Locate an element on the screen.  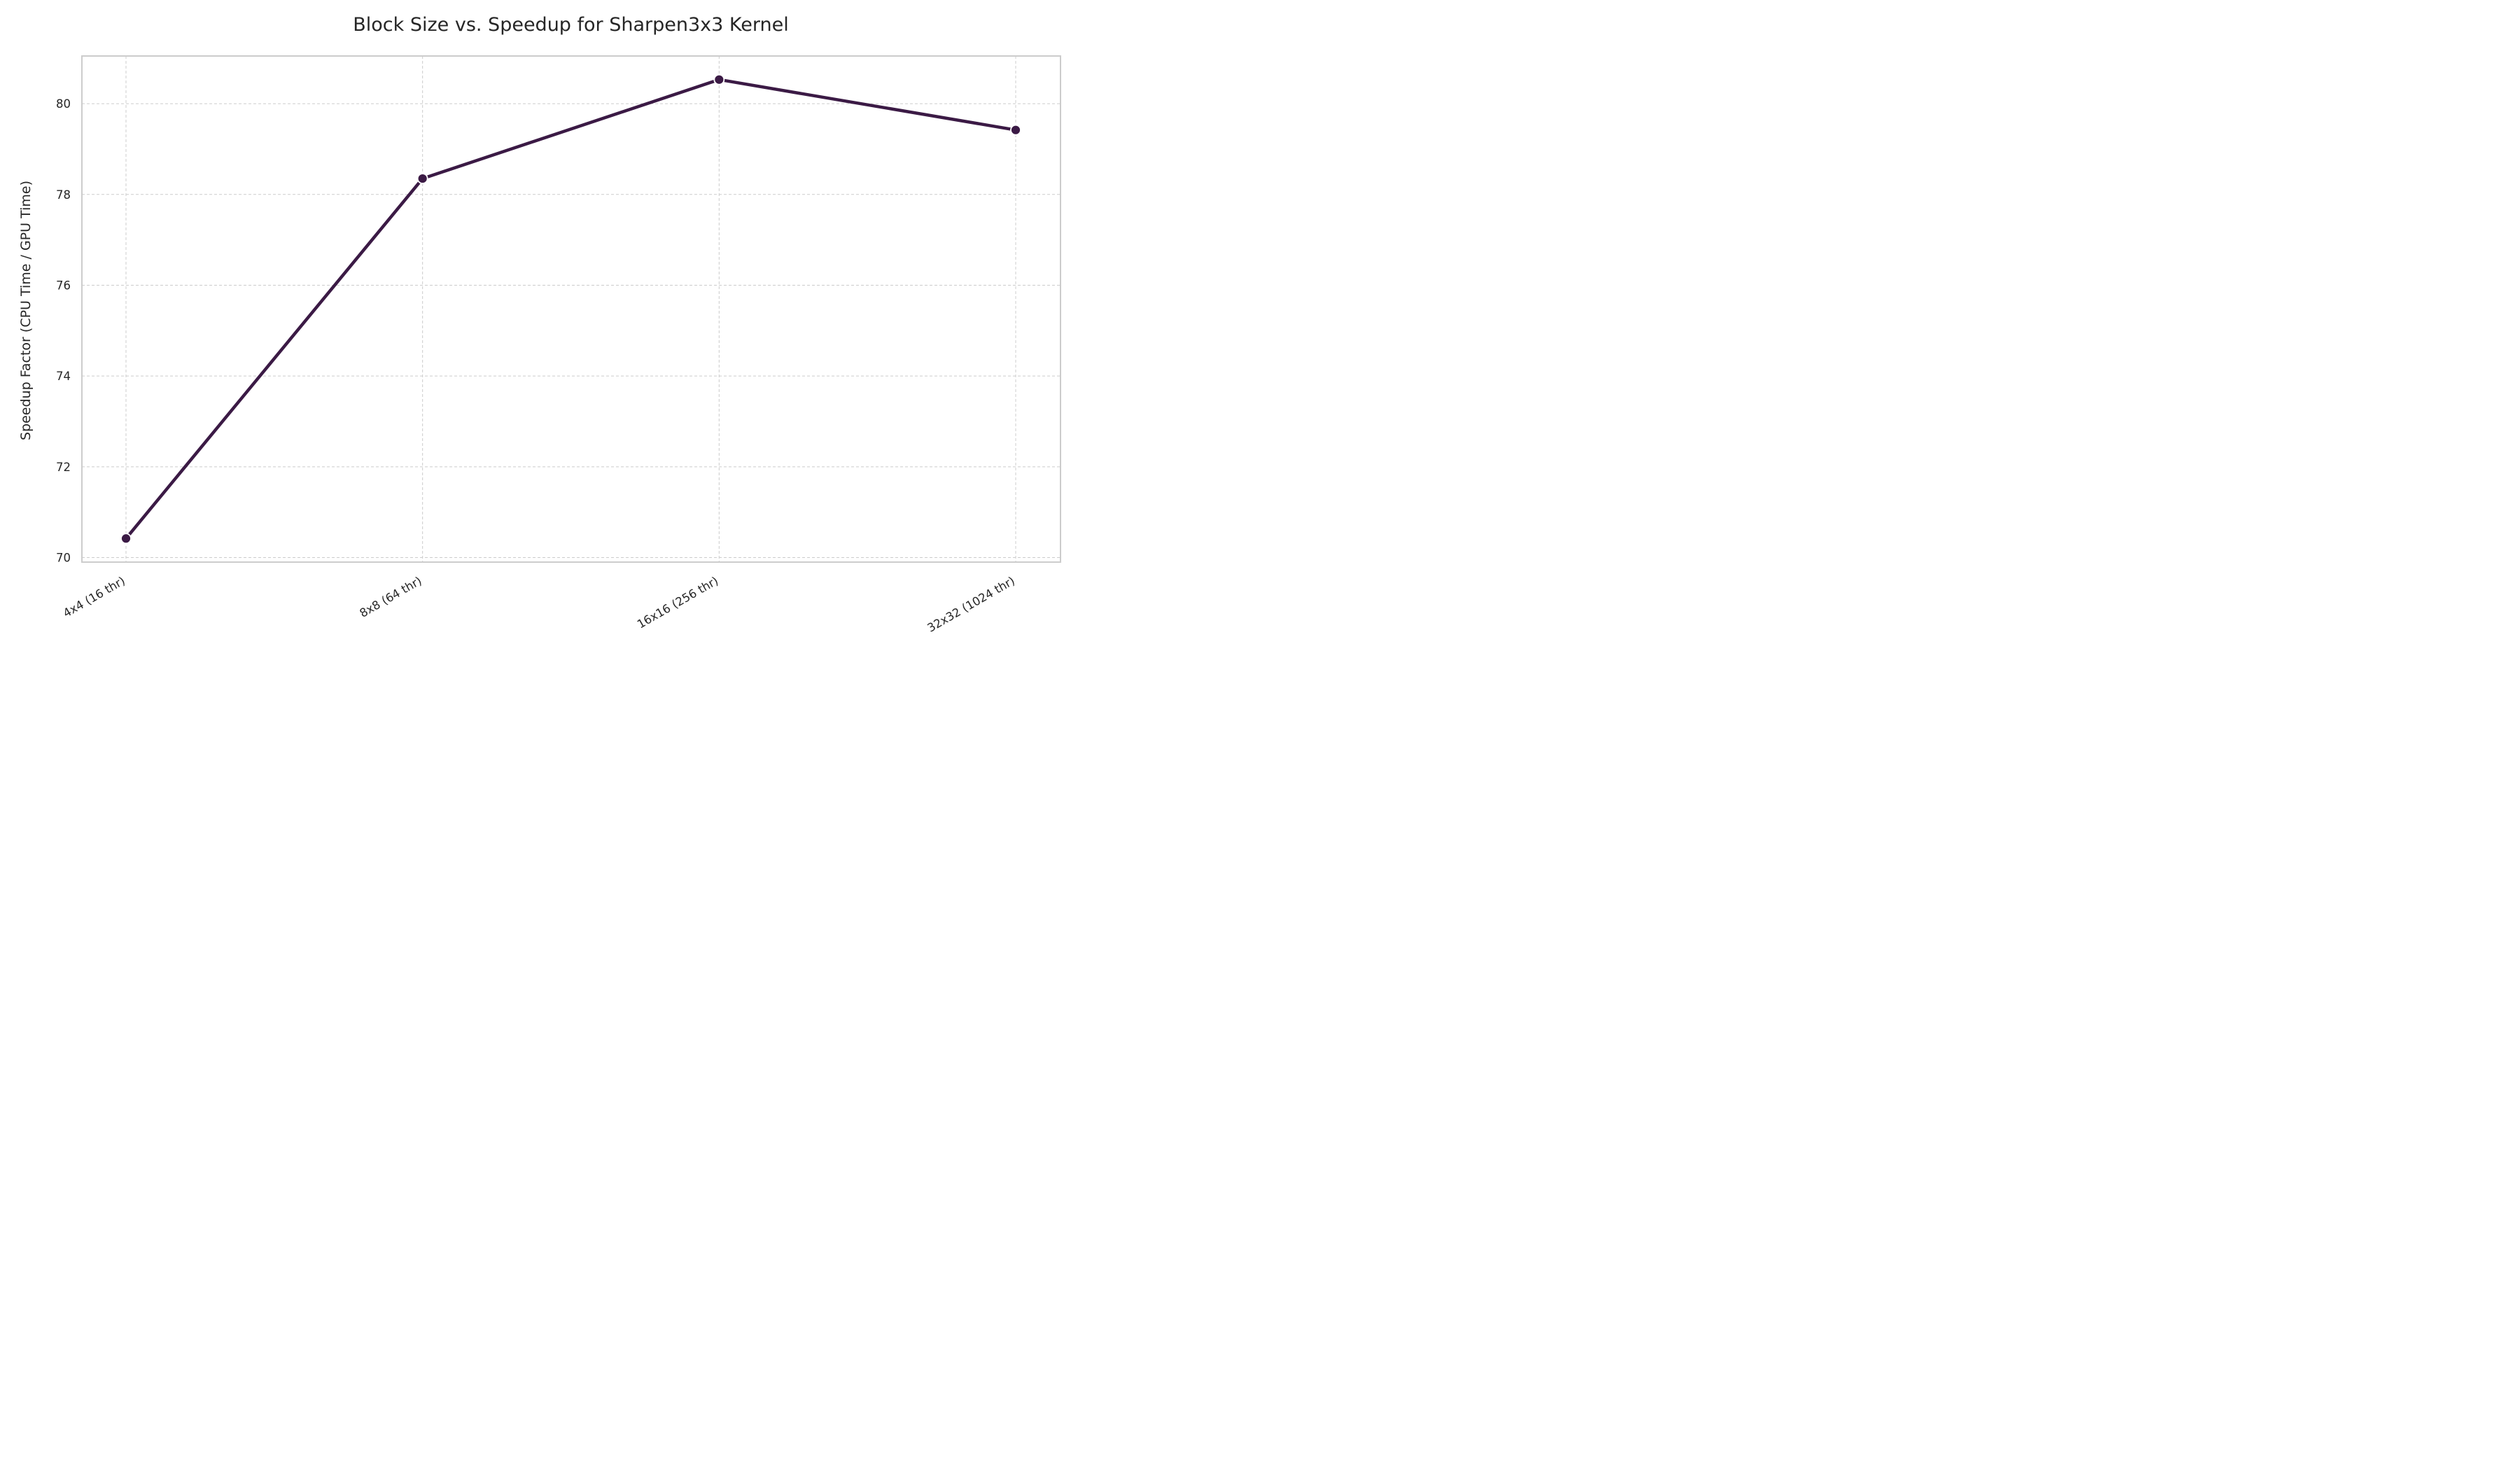
x-tick-label: 32x32 (1024 thr) is located at coordinates (971, 604).